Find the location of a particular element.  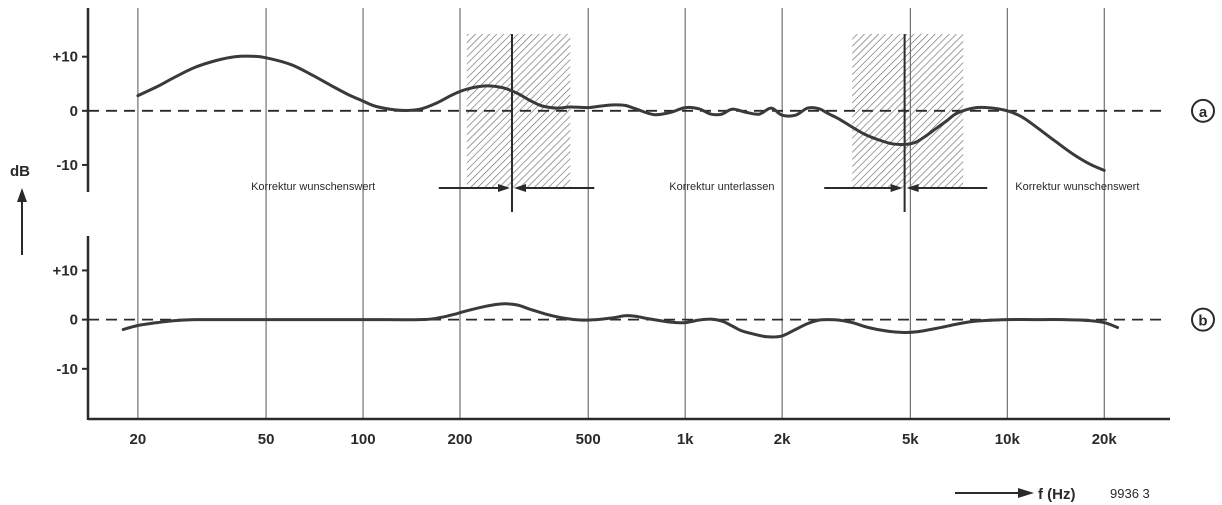

y-axis-arrow is located at coordinates (22, 221).